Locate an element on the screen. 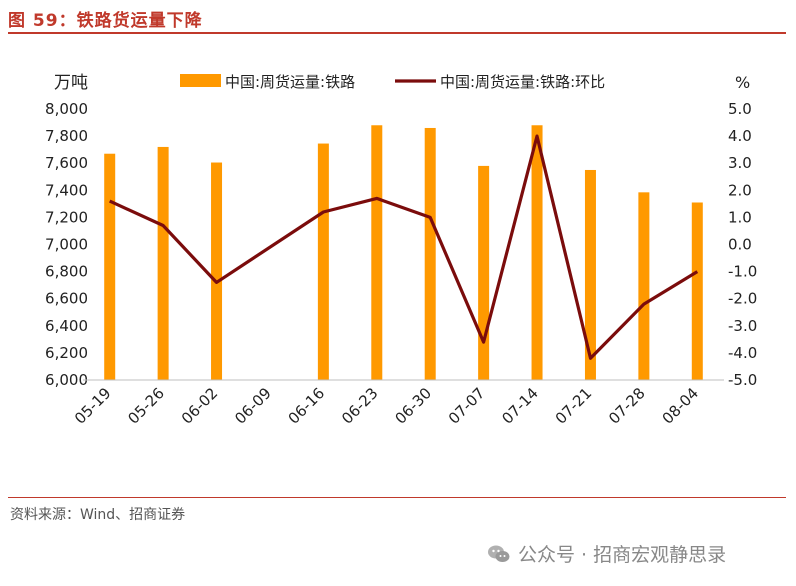 This screenshot has height=586, width=796. figure-title: 图 59：铁路货运量下降 is located at coordinates (105, 21).